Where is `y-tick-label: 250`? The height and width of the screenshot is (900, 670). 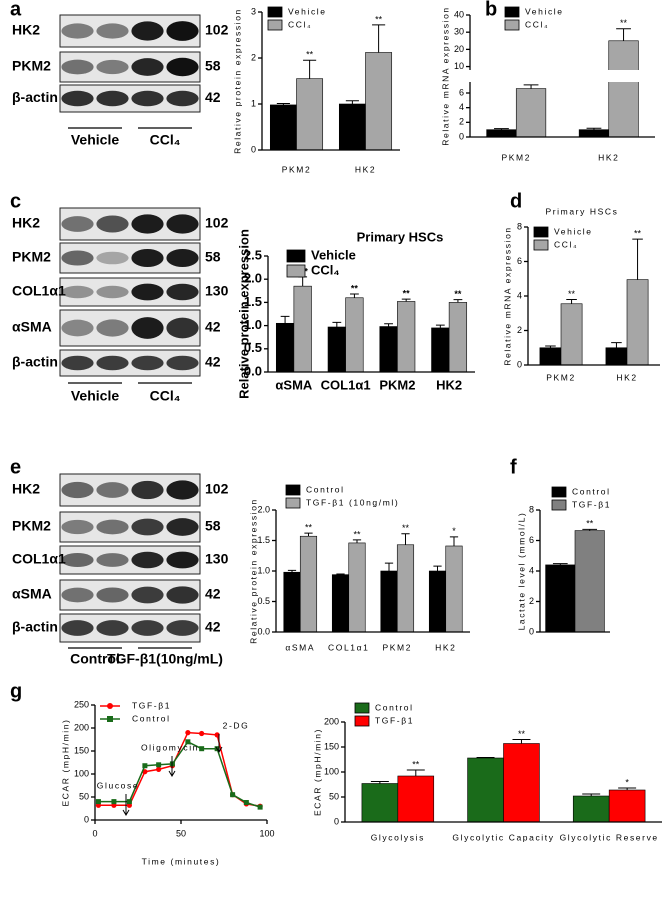 y-tick-label: 250 is located at coordinates (81, 704).